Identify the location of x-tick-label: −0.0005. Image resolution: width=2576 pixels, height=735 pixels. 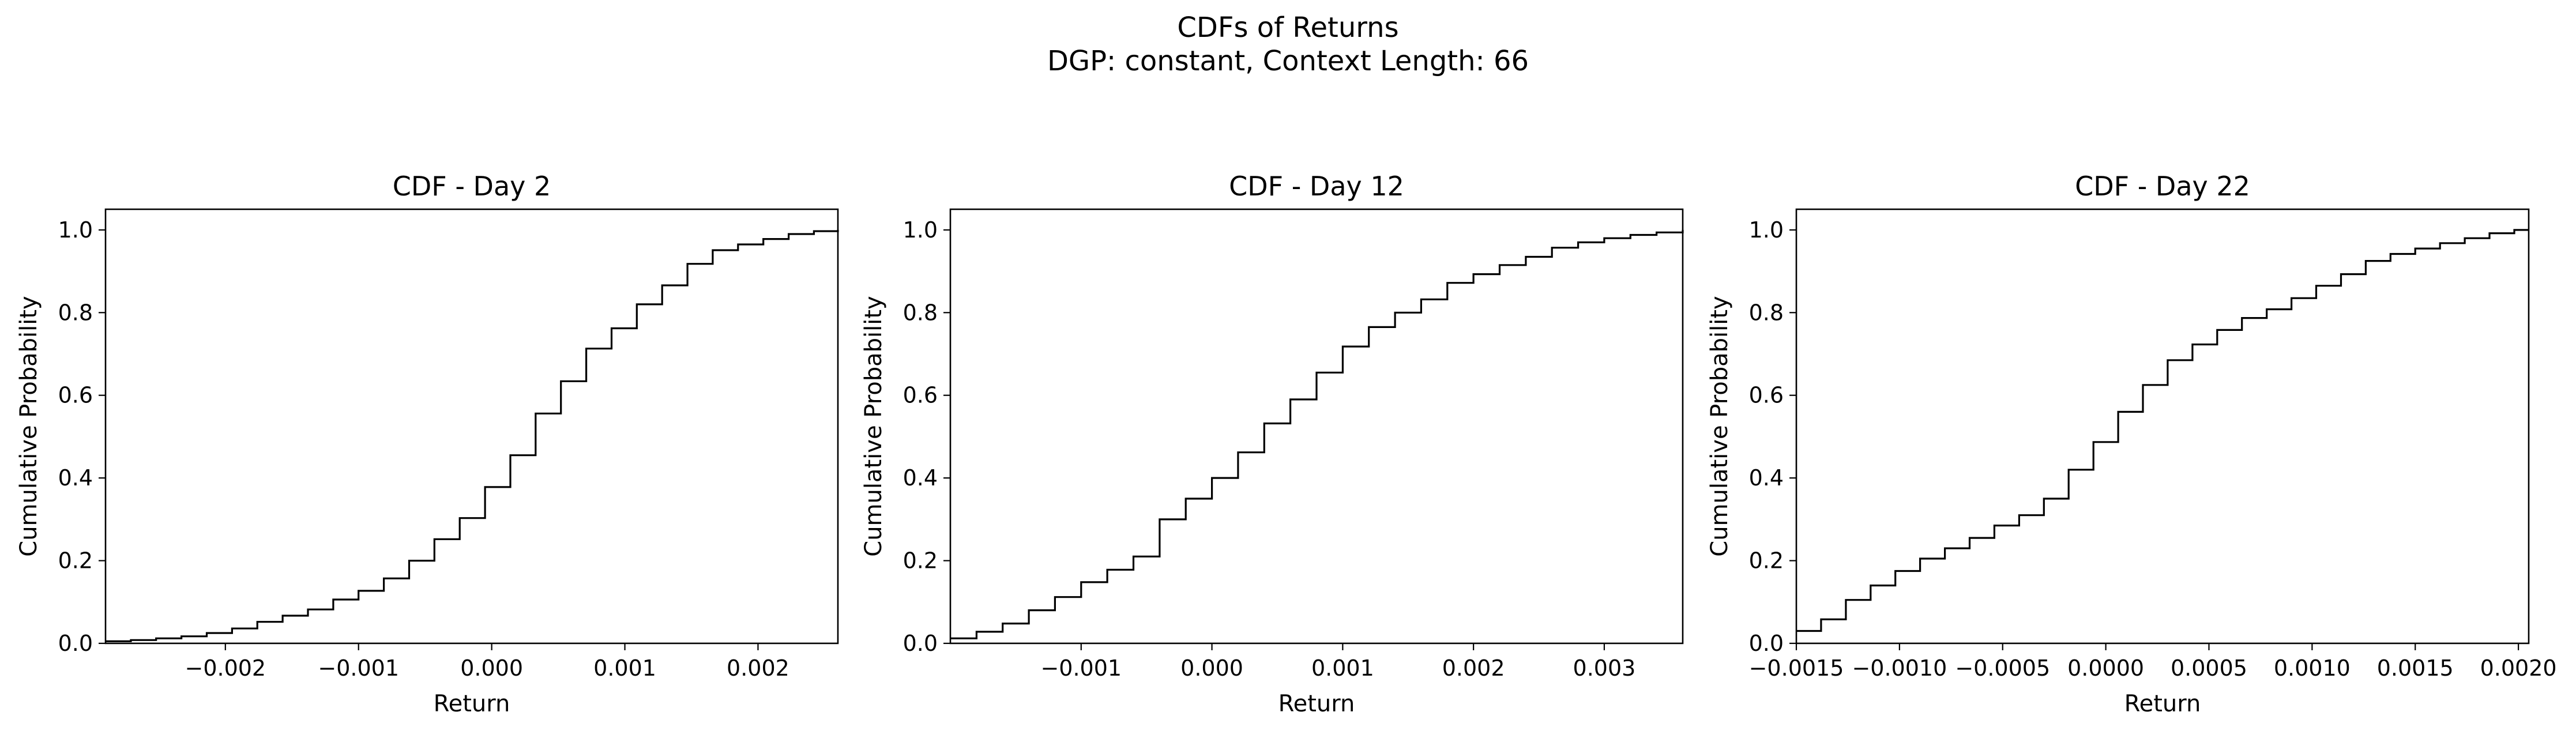
(2002, 668).